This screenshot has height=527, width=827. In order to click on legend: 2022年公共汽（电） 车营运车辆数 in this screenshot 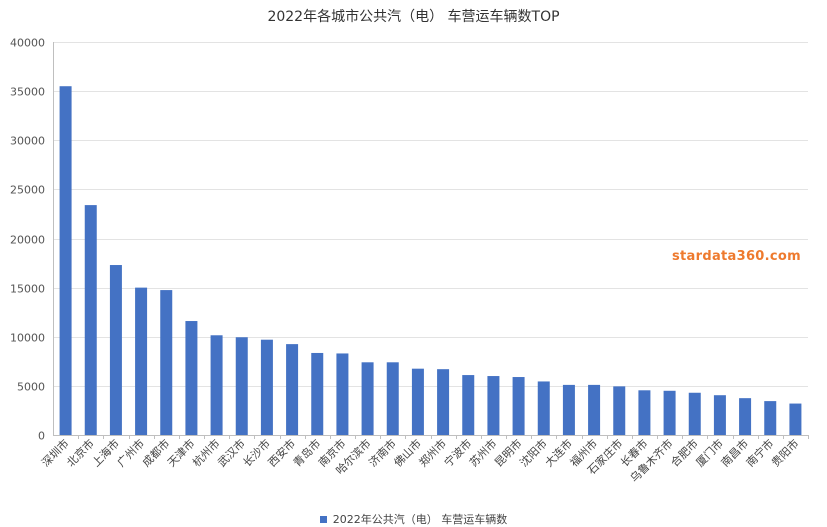, I will do `click(413, 519)`.